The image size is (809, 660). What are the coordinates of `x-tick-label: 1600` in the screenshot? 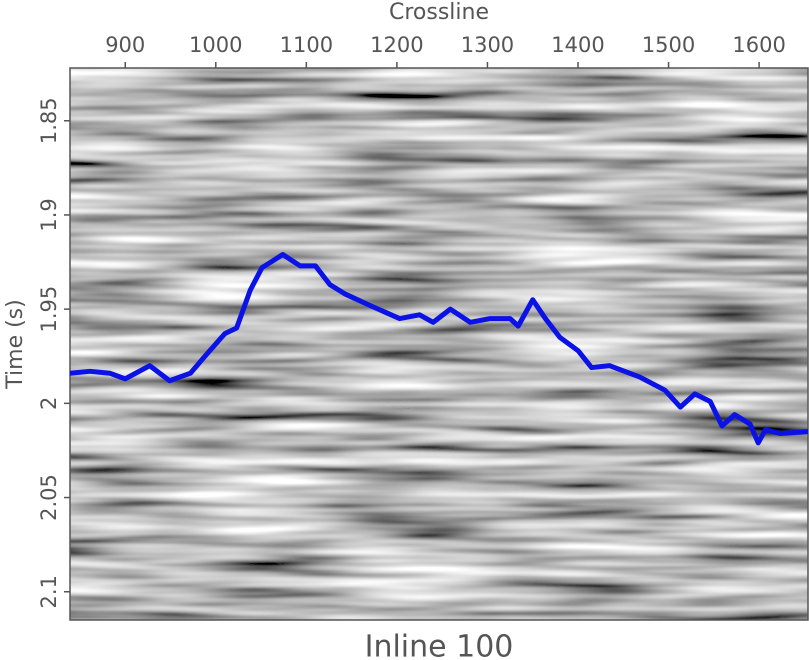 It's located at (758, 45).